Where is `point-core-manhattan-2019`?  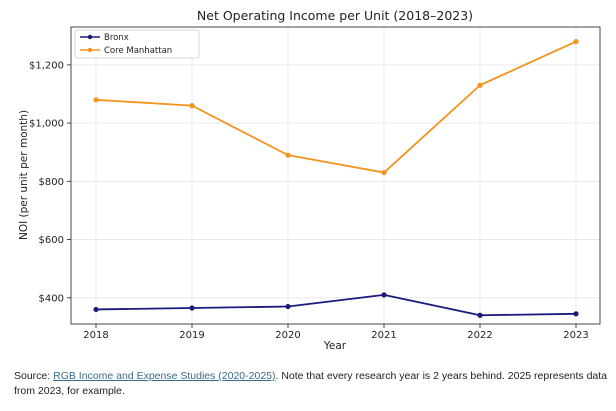 point-core-manhattan-2019 is located at coordinates (192, 106).